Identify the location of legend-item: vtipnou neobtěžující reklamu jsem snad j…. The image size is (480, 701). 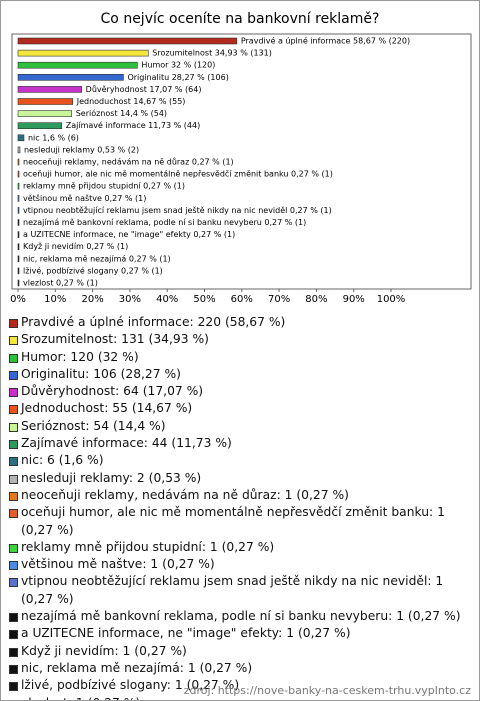
(239, 590).